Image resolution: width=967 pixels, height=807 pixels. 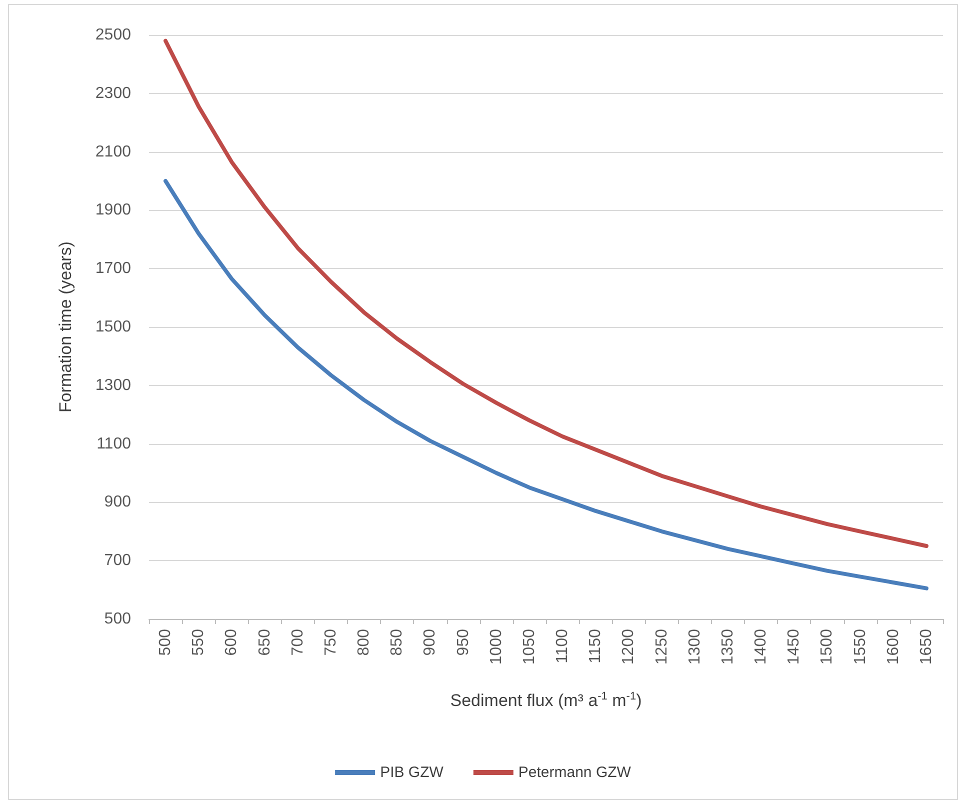 What do you see at coordinates (165, 642) in the screenshot?
I see `x-tick-label: 500` at bounding box center [165, 642].